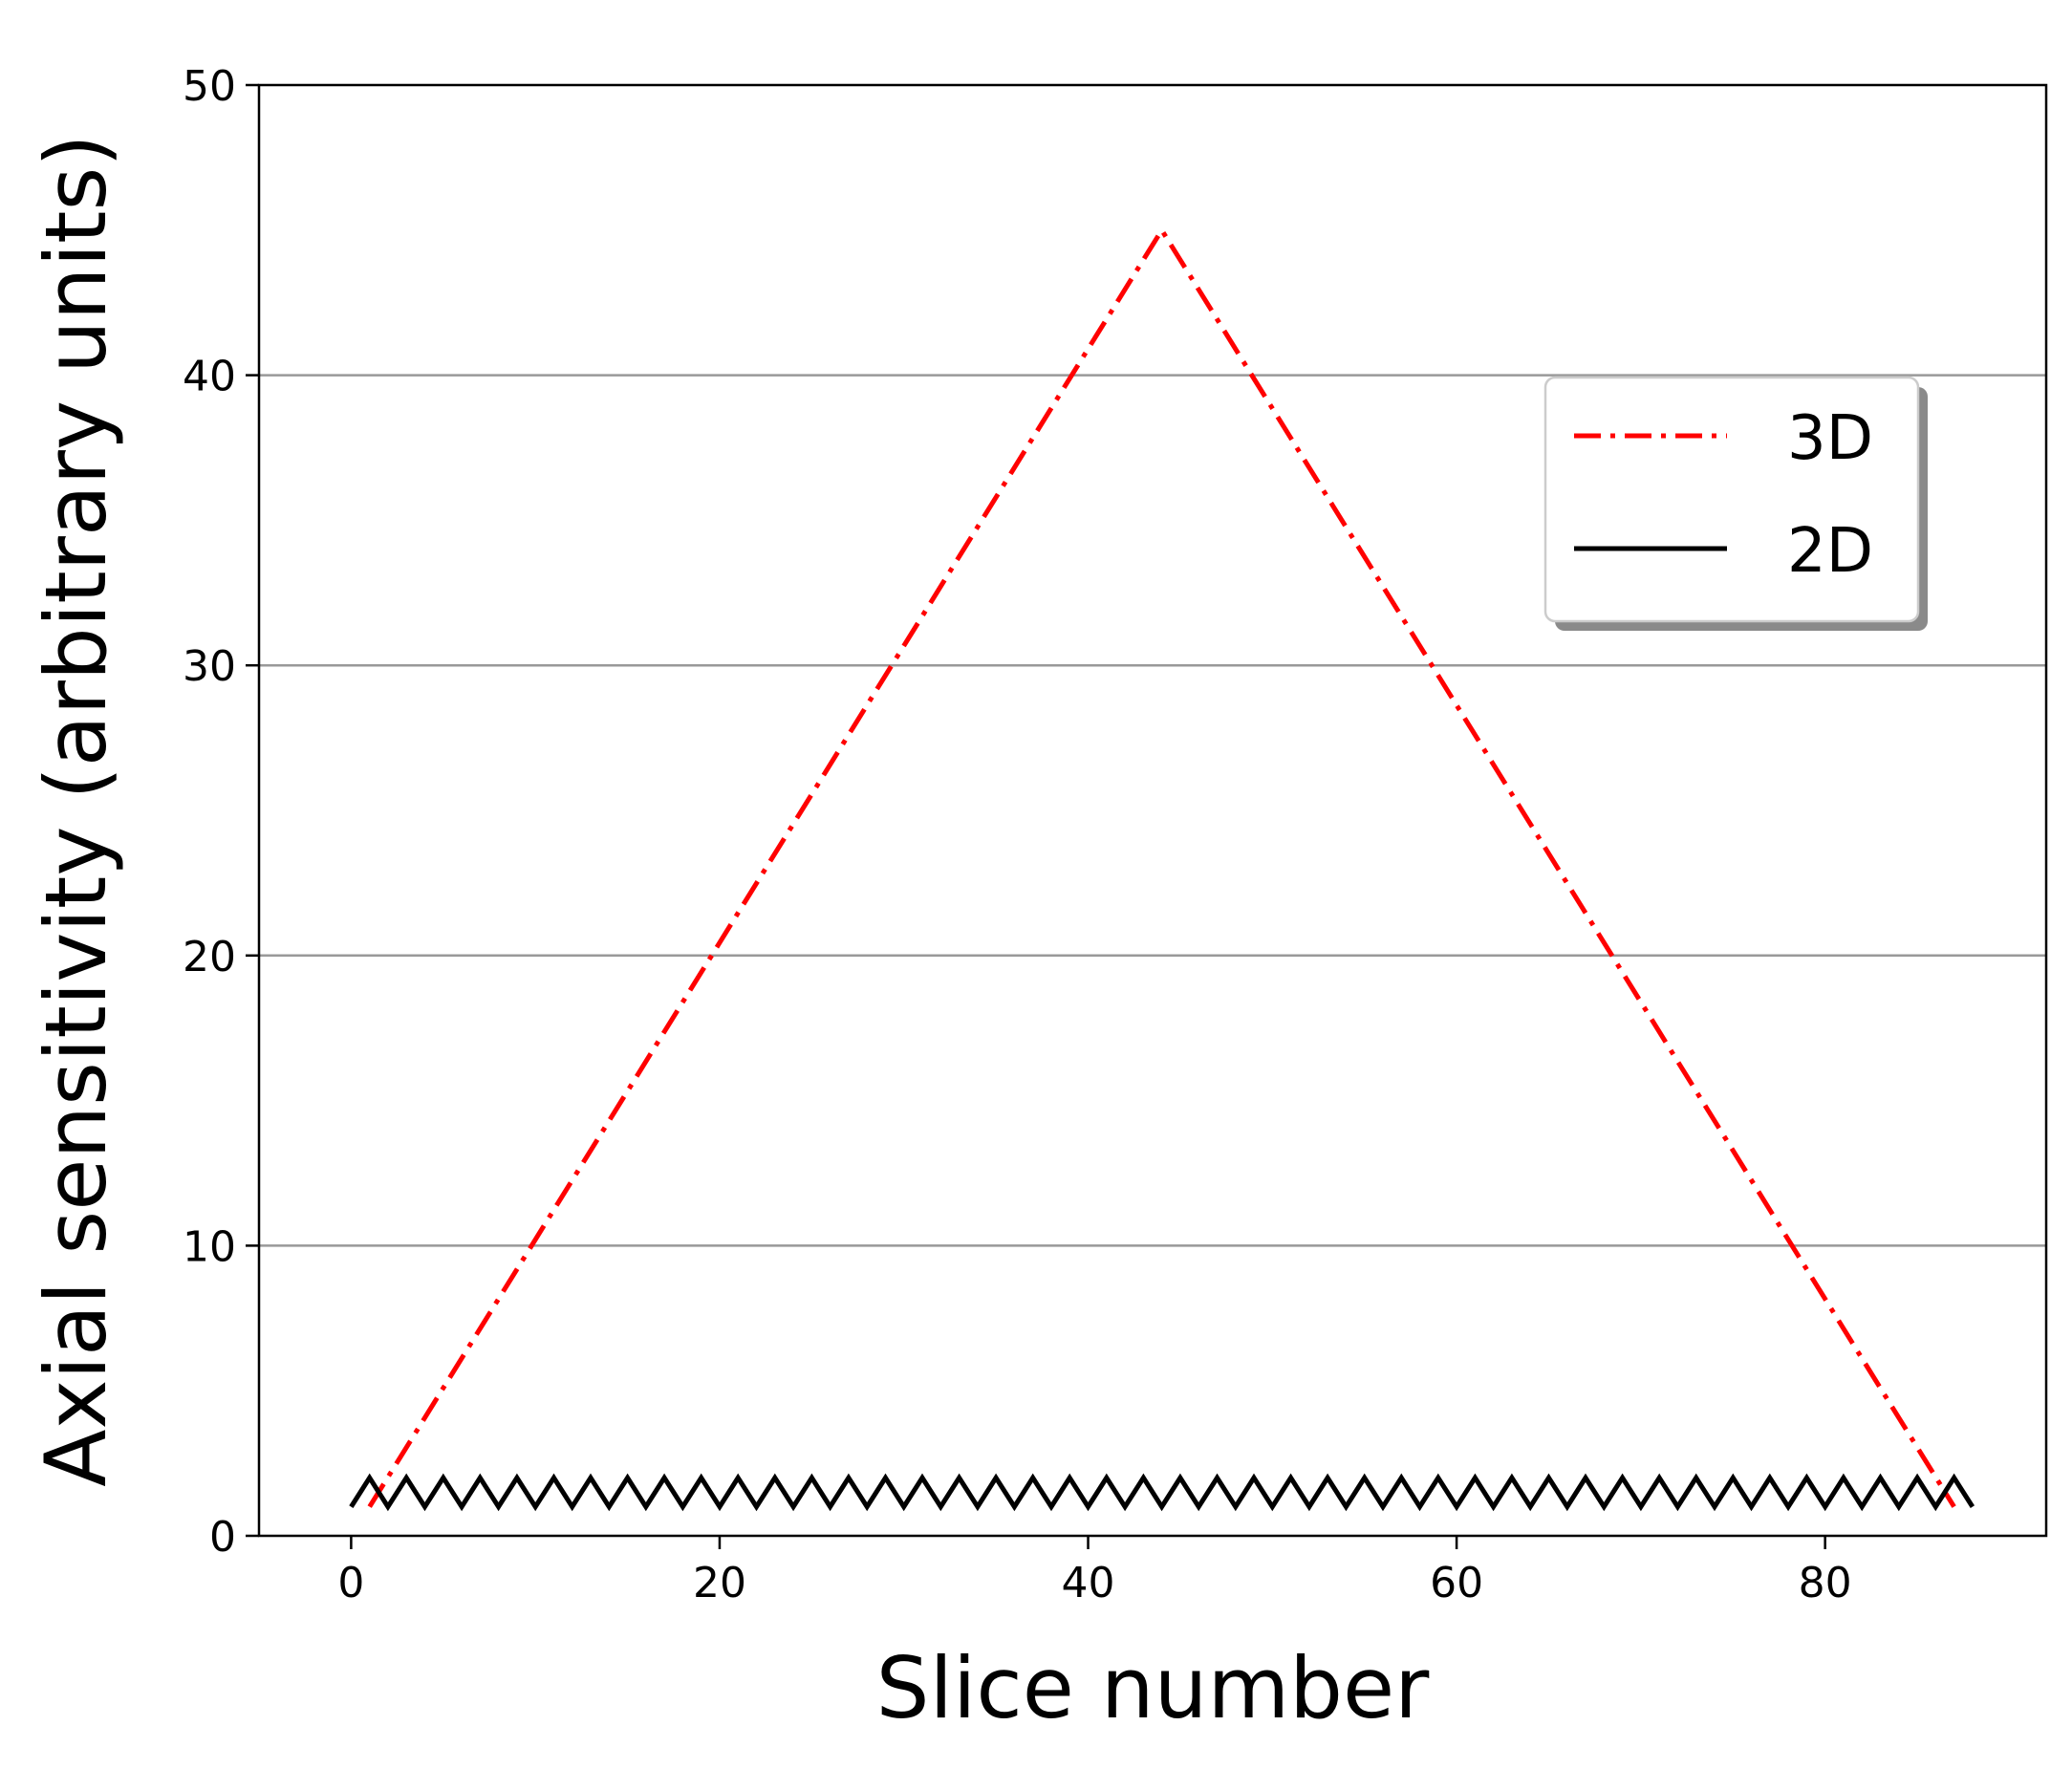 The height and width of the screenshot is (1769, 2072). I want to click on legend-label-3d: 3D, so click(1830, 439).